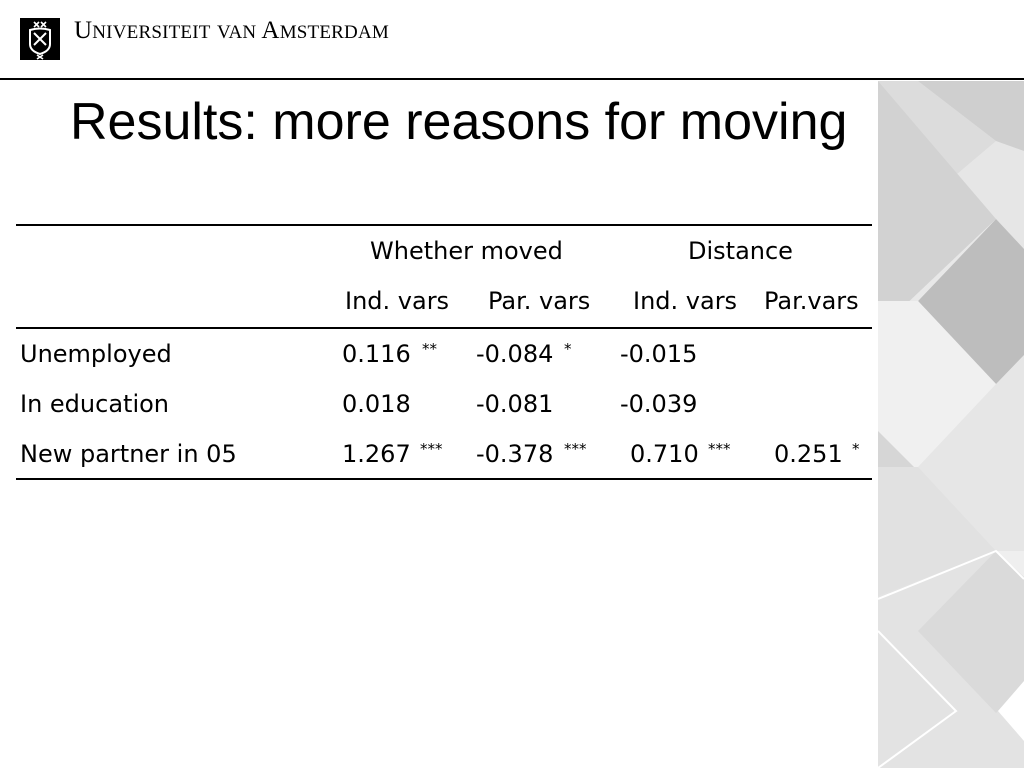 This screenshot has width=1024, height=768. Describe the element at coordinates (466, 251) in the screenshot. I see `group-header-whether-moved: Whether moved` at that location.